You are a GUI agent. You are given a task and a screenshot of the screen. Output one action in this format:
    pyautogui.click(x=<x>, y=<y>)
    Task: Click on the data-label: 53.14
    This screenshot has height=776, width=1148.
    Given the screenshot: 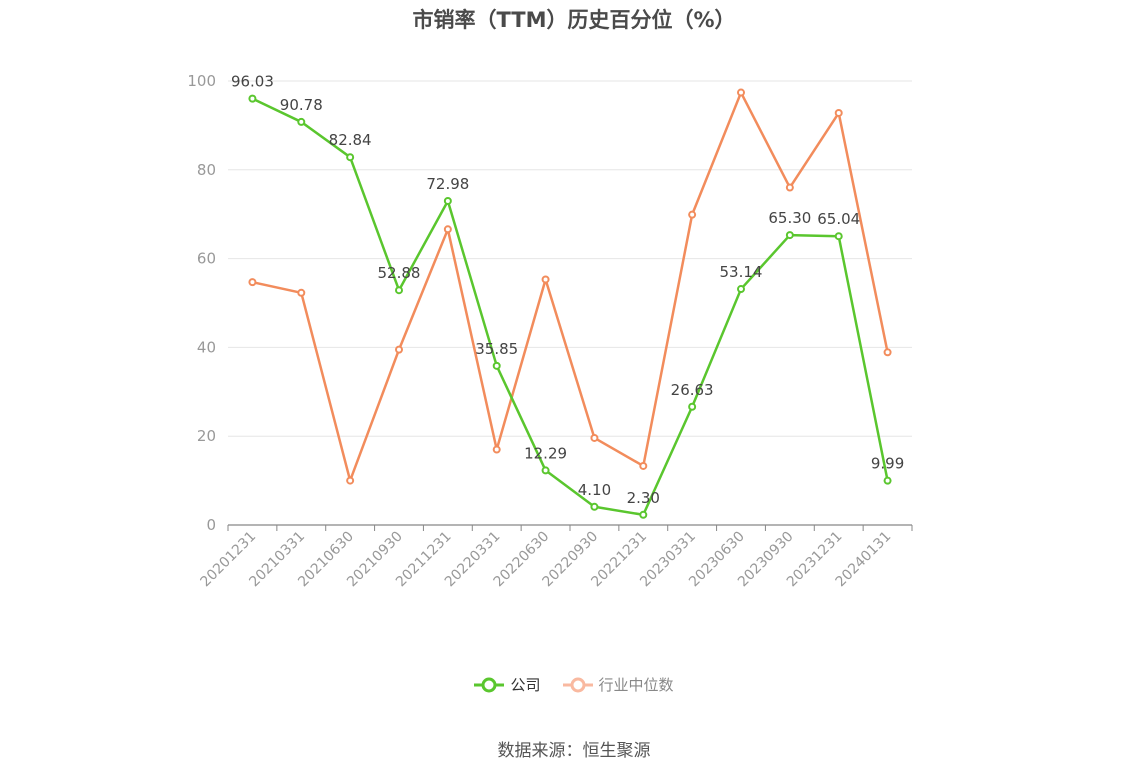 What is the action you would take?
    pyautogui.click(x=741, y=272)
    